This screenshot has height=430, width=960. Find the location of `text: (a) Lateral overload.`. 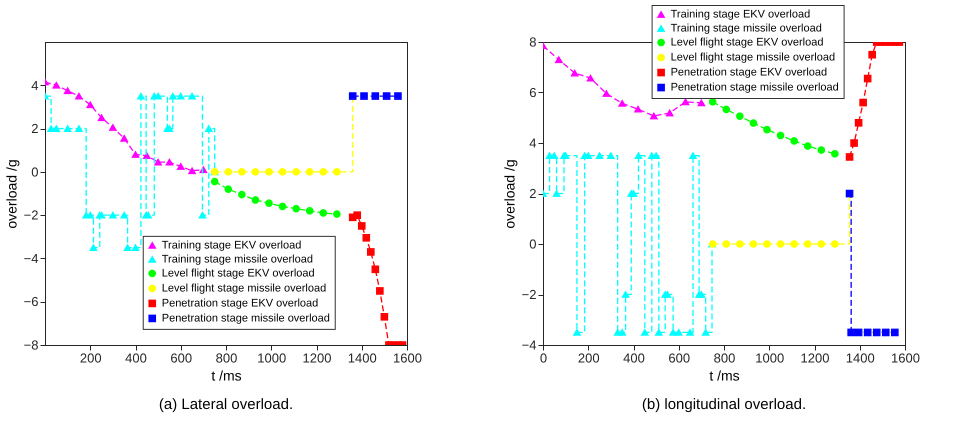

text: (a) Lateral overload. is located at coordinates (226, 404).